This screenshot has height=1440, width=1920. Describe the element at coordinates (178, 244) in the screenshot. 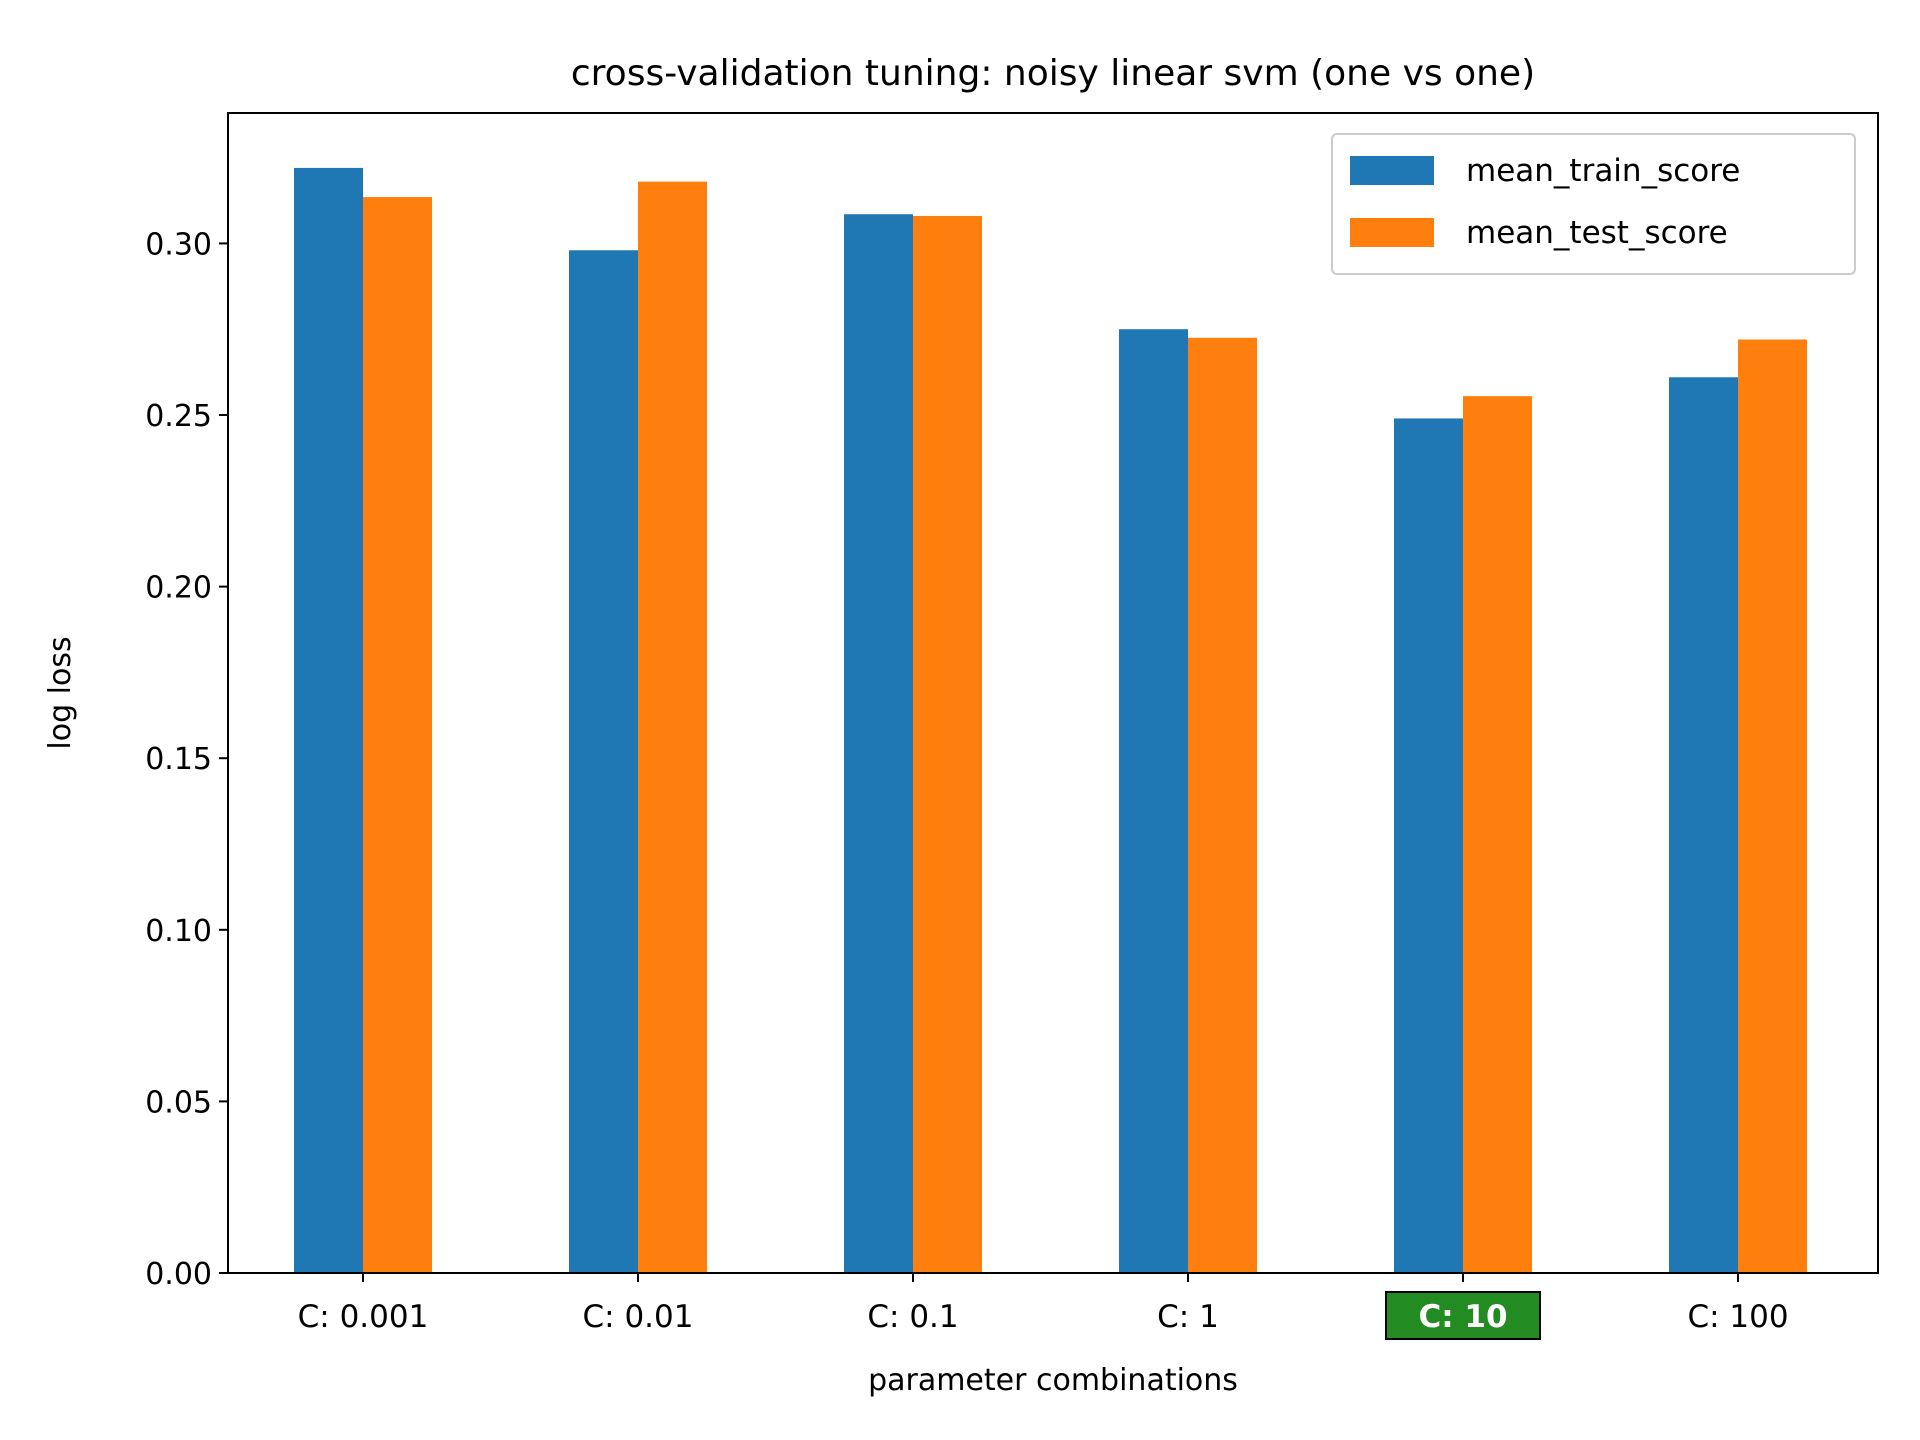

I see `y-tick-label-6: 0.30` at that location.